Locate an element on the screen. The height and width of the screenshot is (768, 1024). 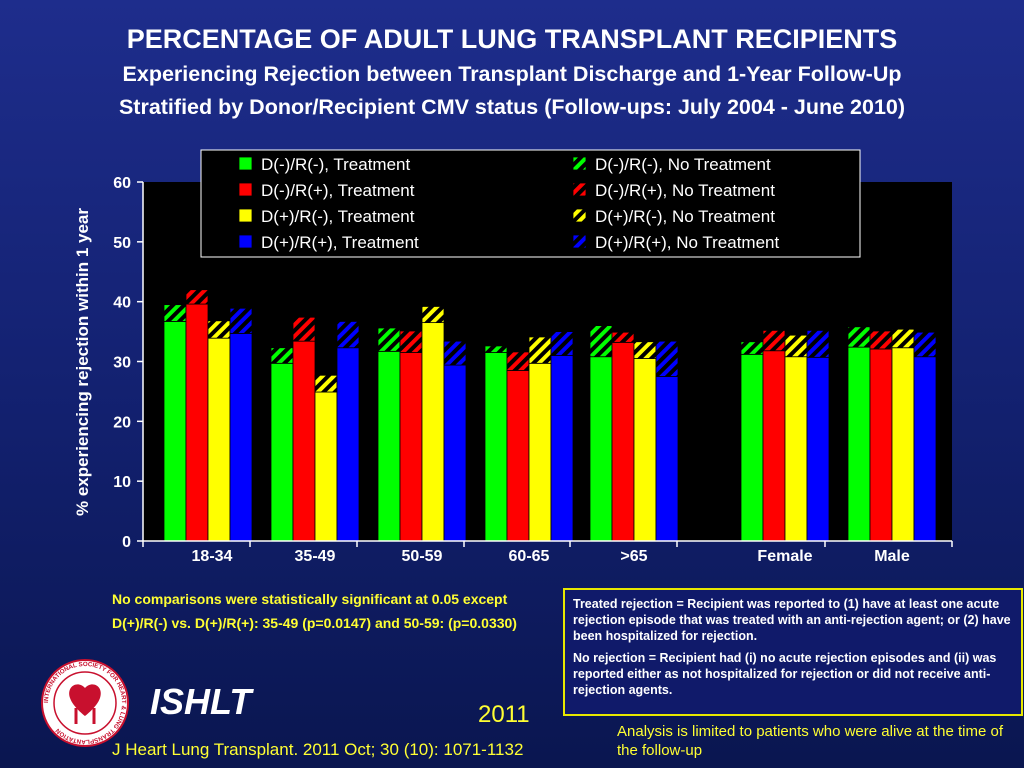
y-tick-label: 60 is located at coordinates (122, 183).